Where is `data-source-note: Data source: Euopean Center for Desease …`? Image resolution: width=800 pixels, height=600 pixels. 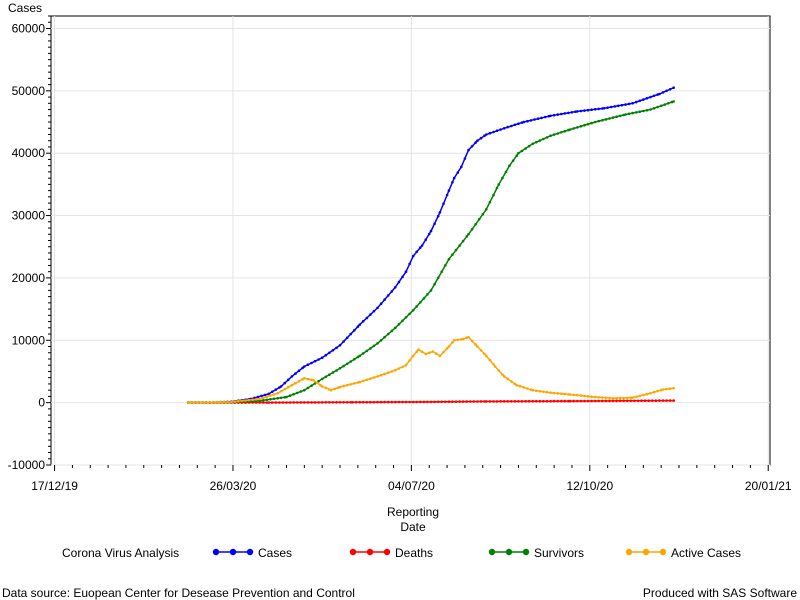
data-source-note: Data source: Euopean Center for Desease … is located at coordinates (178, 593).